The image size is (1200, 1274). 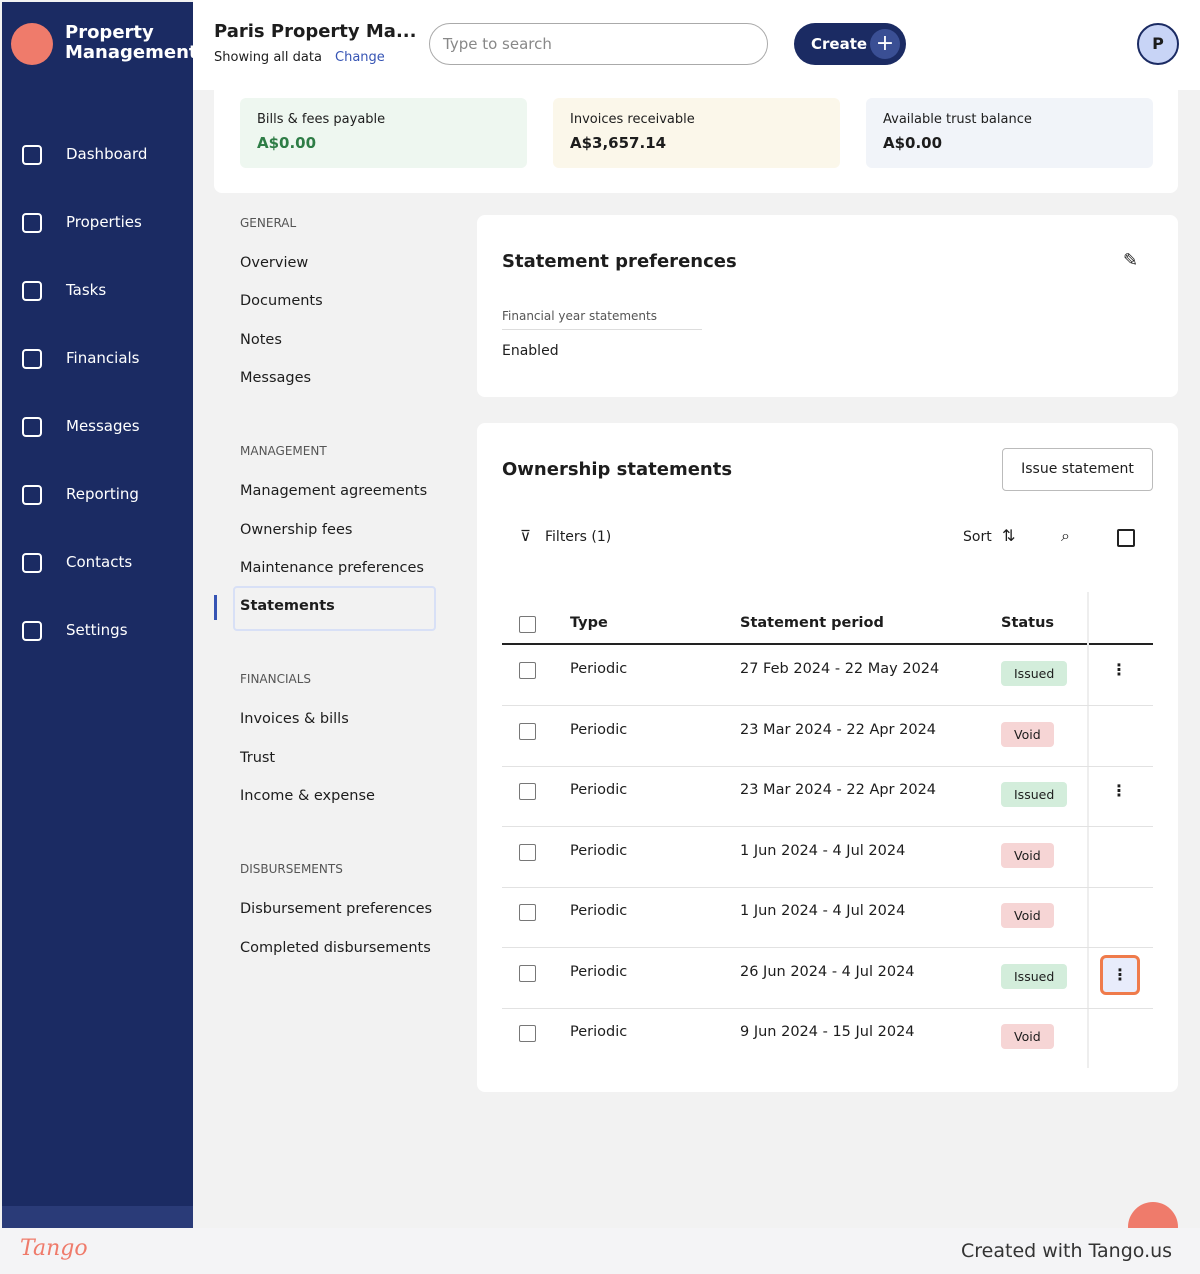 I want to click on sort: Sort, so click(x=977, y=537).